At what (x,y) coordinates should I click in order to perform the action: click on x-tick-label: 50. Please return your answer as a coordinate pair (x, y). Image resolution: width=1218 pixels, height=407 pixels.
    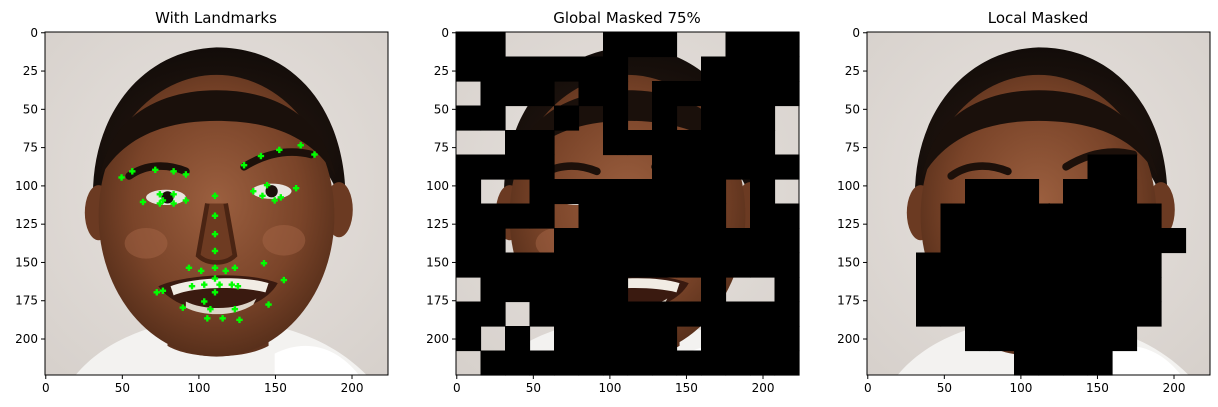
    Looking at the image, I should click on (533, 388).